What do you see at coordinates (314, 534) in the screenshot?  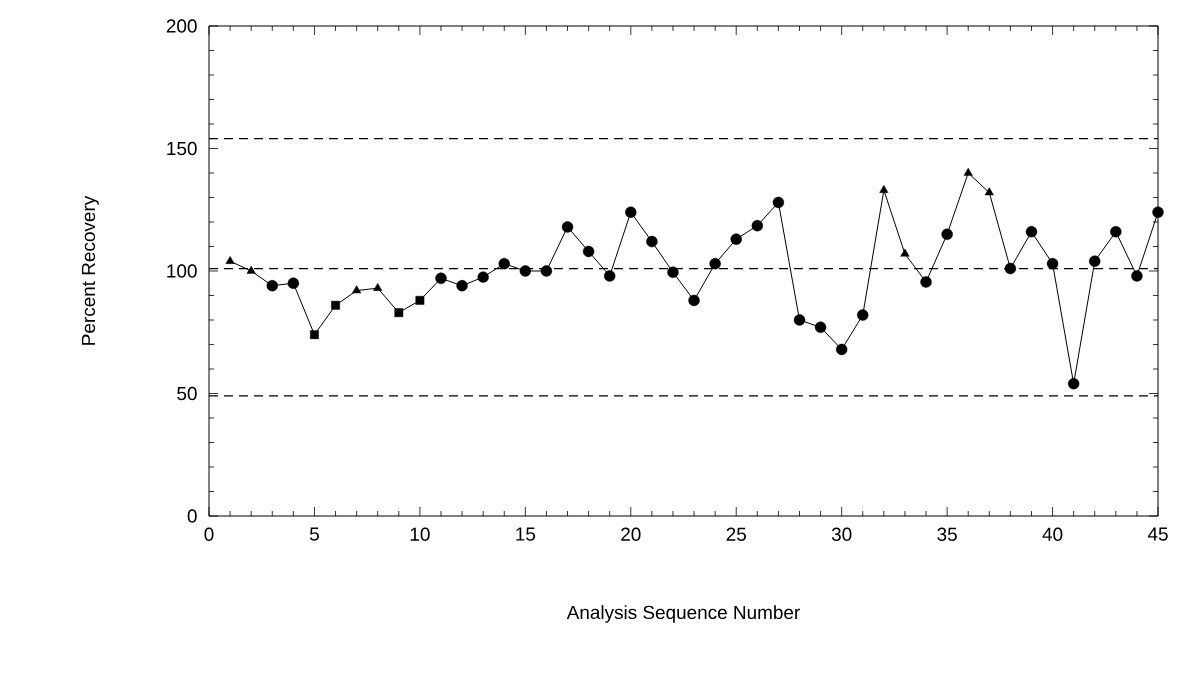 I see `x-tick-label: 5` at bounding box center [314, 534].